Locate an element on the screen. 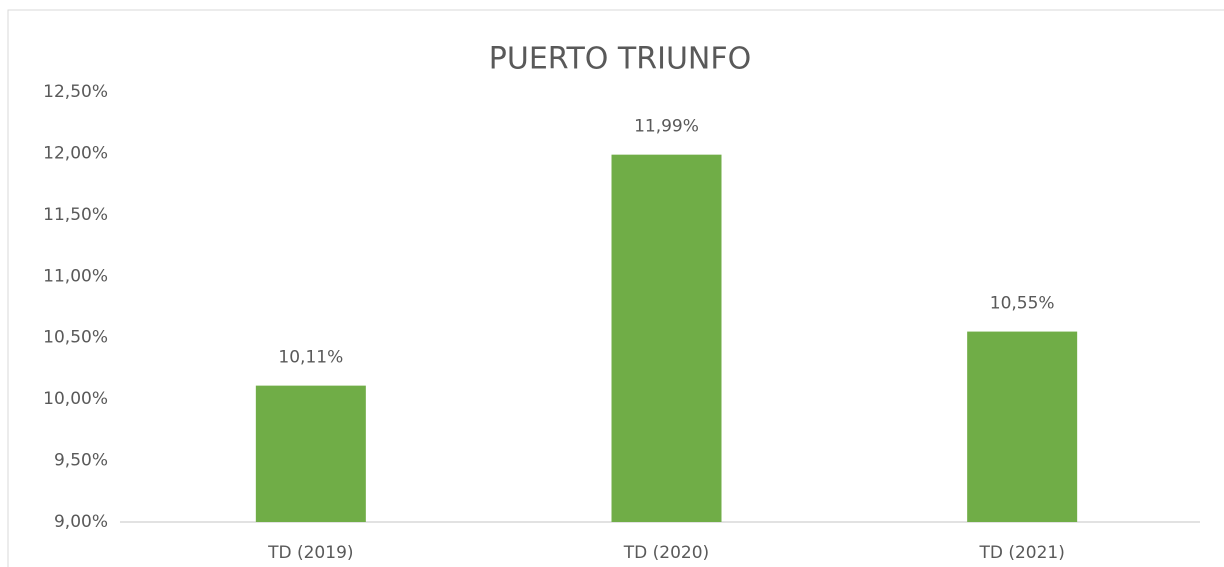 This screenshot has height=567, width=1224. y-tick-label: 9,00% is located at coordinates (81, 522).